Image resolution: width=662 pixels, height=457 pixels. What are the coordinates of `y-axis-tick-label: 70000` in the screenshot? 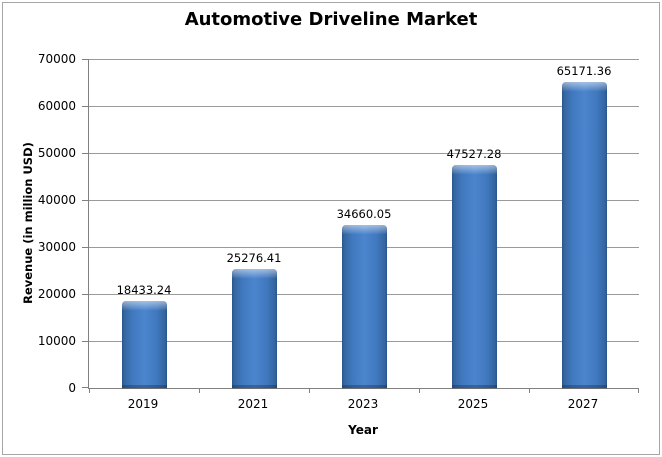 It's located at (56, 59).